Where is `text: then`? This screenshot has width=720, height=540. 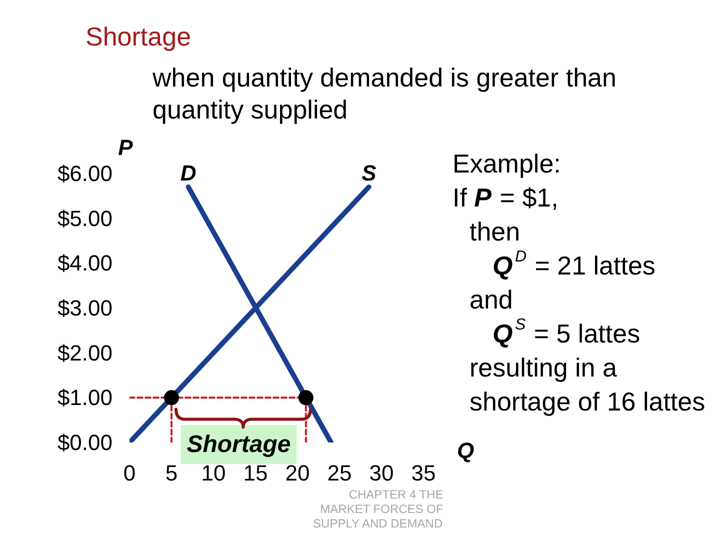 text: then is located at coordinates (495, 231).